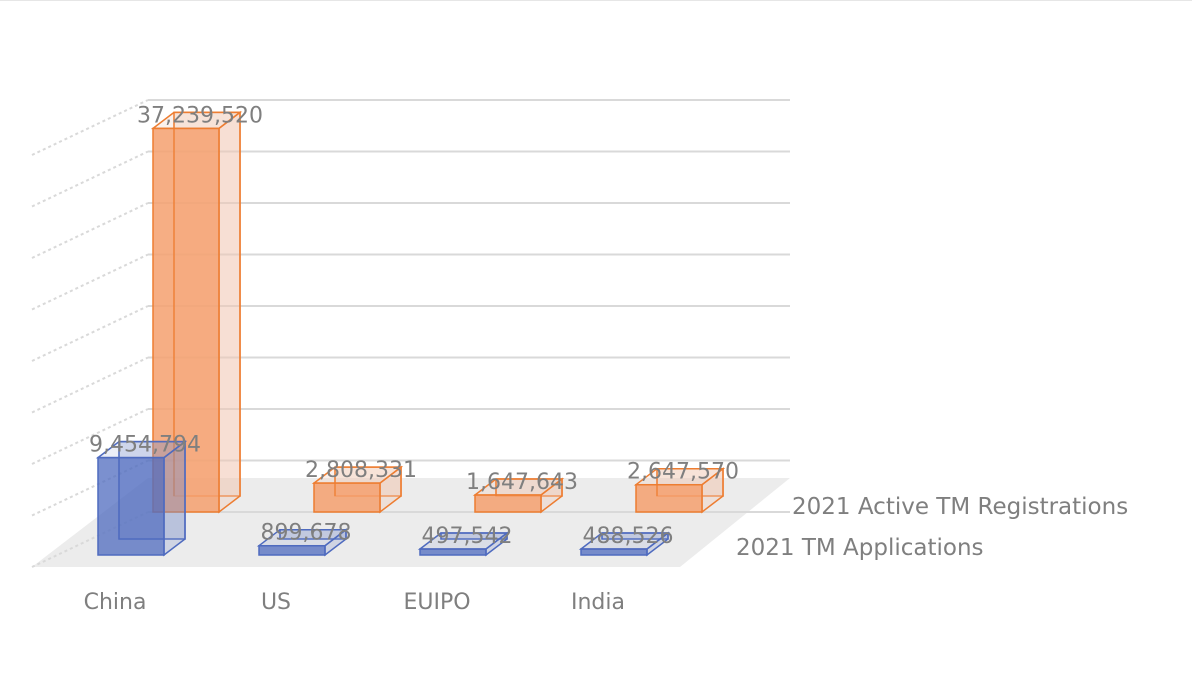 Image resolution: width=1192 pixels, height=695 pixels. Describe the element at coordinates (200, 115) in the screenshot. I see `data-label: 37,239,520` at that location.